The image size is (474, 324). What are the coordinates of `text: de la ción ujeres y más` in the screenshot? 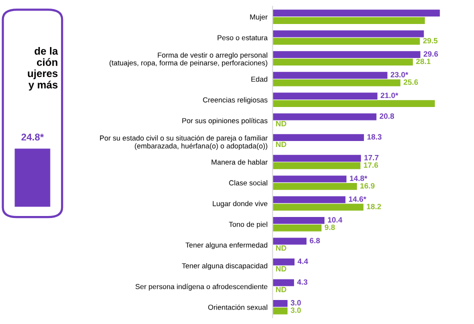 It's located at (43, 69).